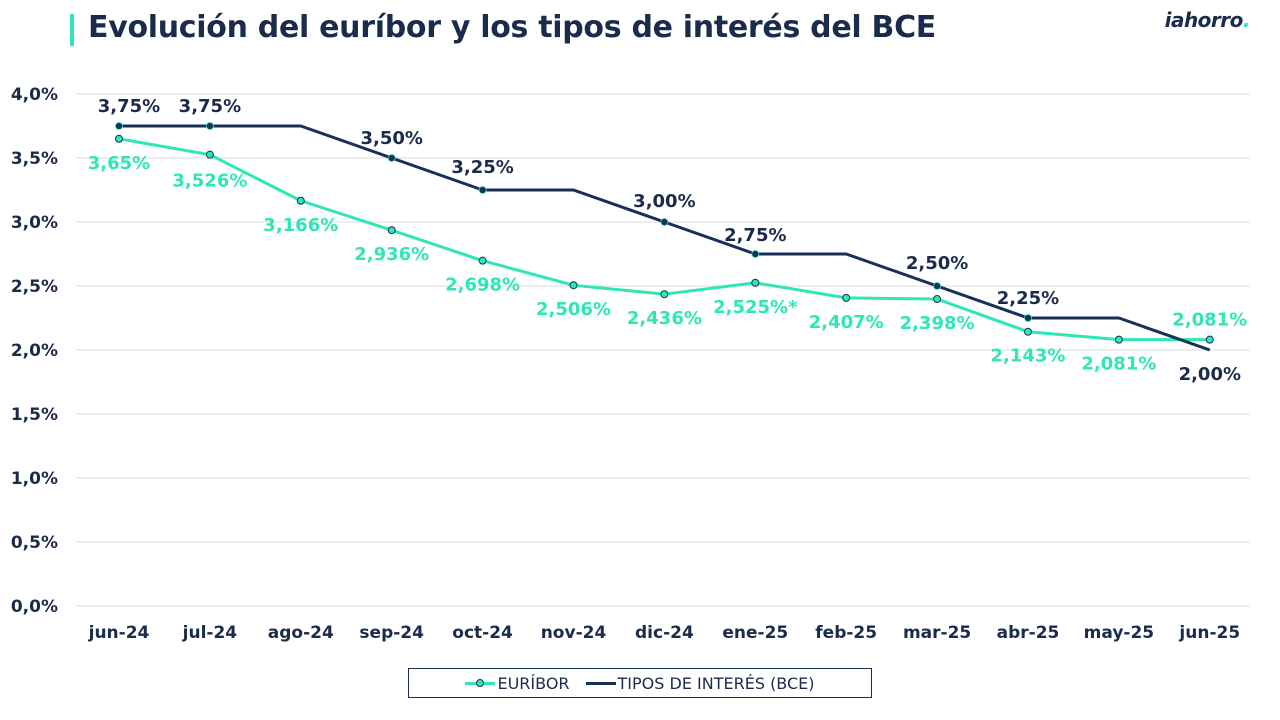 The image size is (1280, 720). What do you see at coordinates (391, 138) in the screenshot?
I see `data-label-bce: 3,50%` at bounding box center [391, 138].